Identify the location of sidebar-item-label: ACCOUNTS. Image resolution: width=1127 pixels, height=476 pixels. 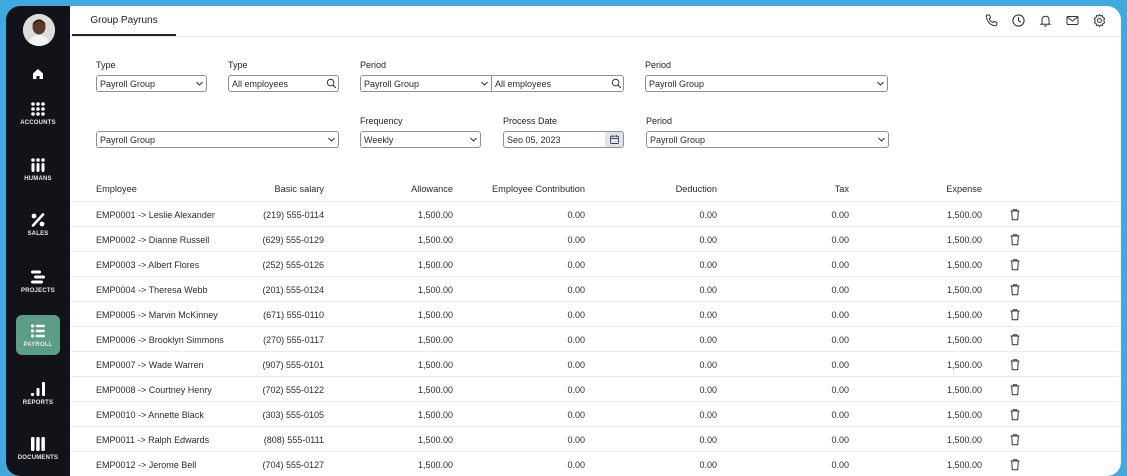
(38, 122).